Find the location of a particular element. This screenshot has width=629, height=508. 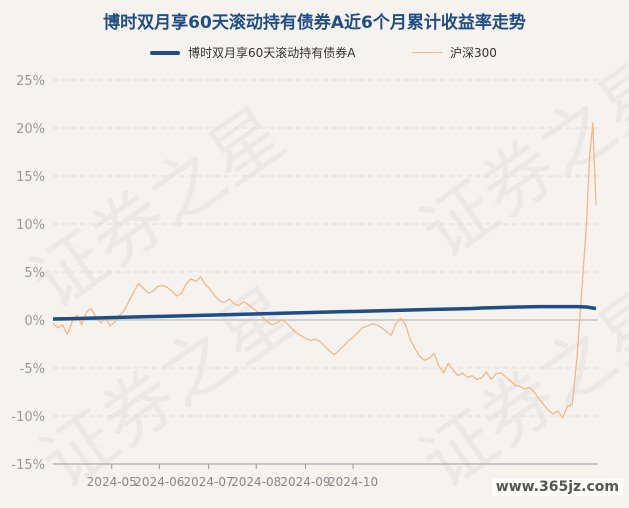

site-watermark-label: www.365jz.com is located at coordinates (557, 487).